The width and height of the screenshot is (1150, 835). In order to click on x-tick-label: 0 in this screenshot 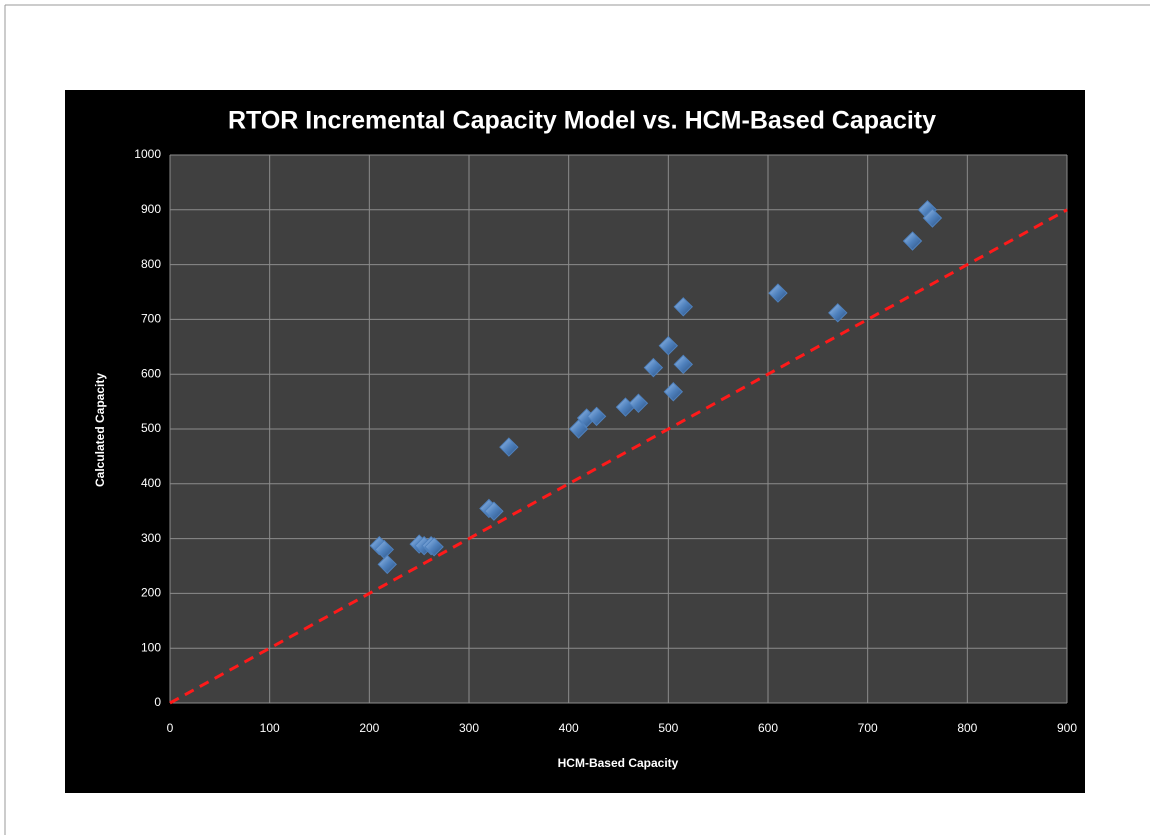, I will do `click(170, 728)`.